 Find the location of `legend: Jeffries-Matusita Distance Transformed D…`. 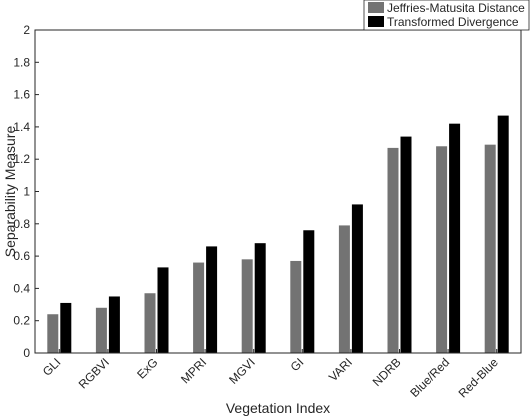

legend: Jeffries-Matusita Distance Transformed D… is located at coordinates (446, 15).